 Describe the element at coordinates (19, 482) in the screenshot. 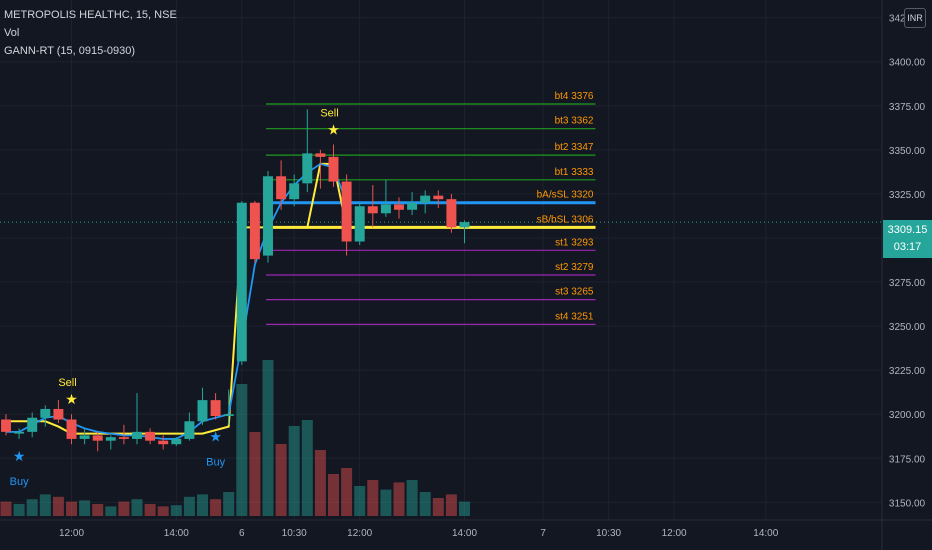

I see `buy-signal-label: Buy` at that location.